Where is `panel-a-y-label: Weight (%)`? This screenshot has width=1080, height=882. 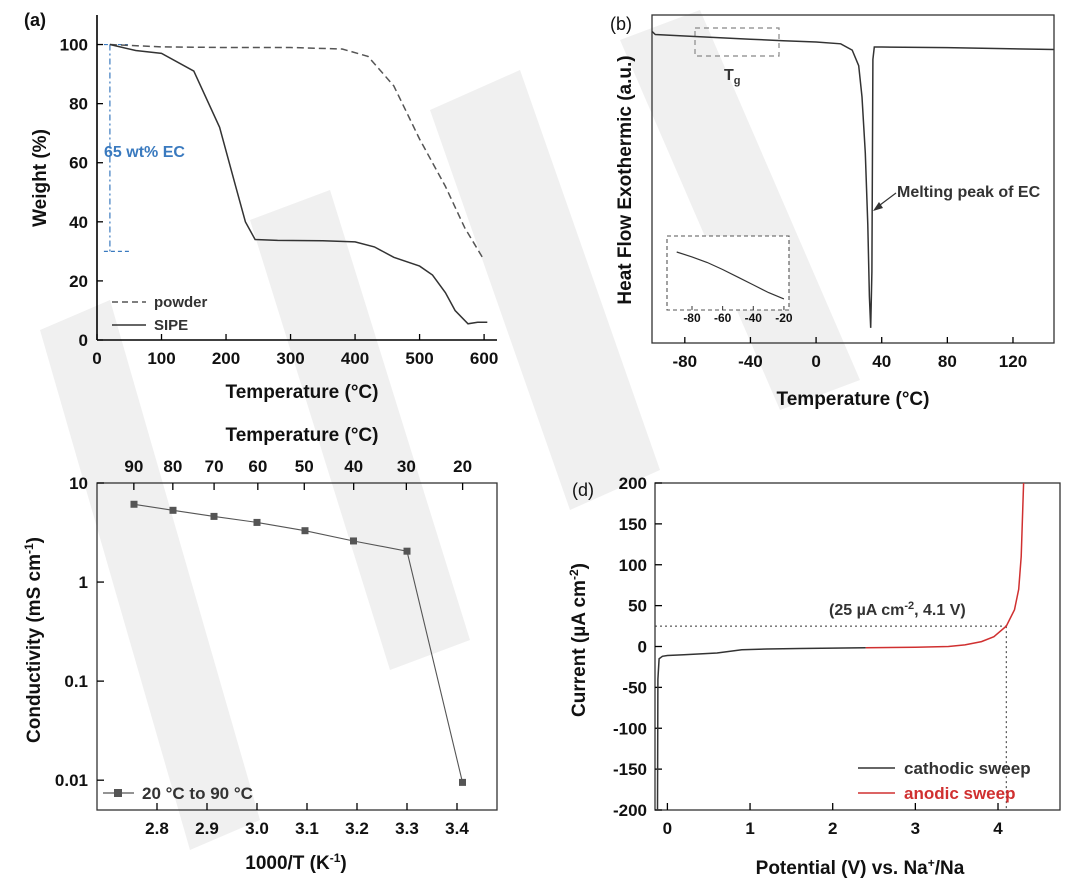 panel-a-y-label: Weight (%) is located at coordinates (40, 178).